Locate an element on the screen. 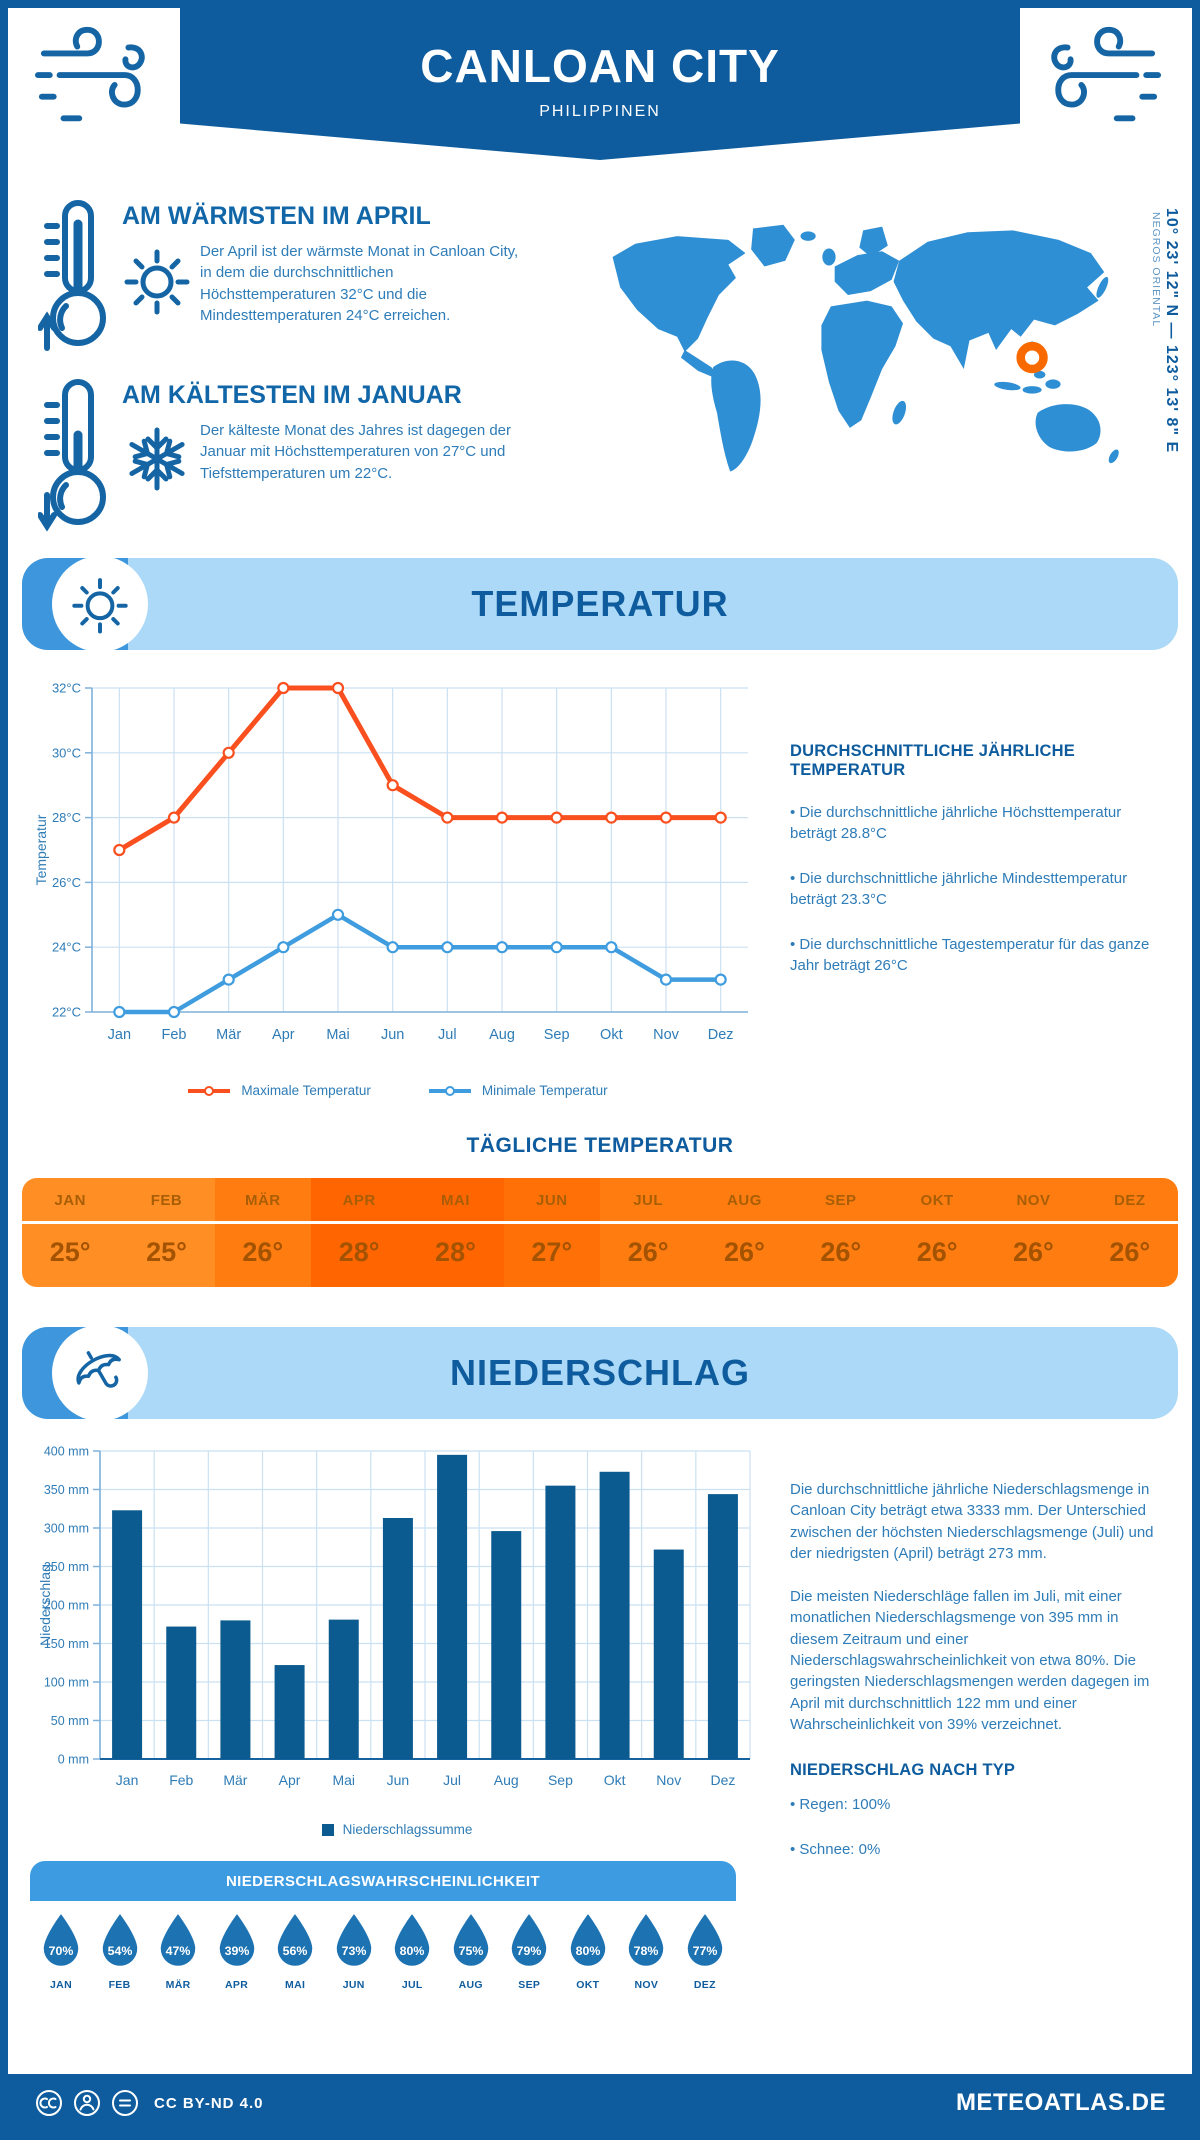 The image size is (1200, 2140). probability-month-label: FEB is located at coordinates (119, 1985).